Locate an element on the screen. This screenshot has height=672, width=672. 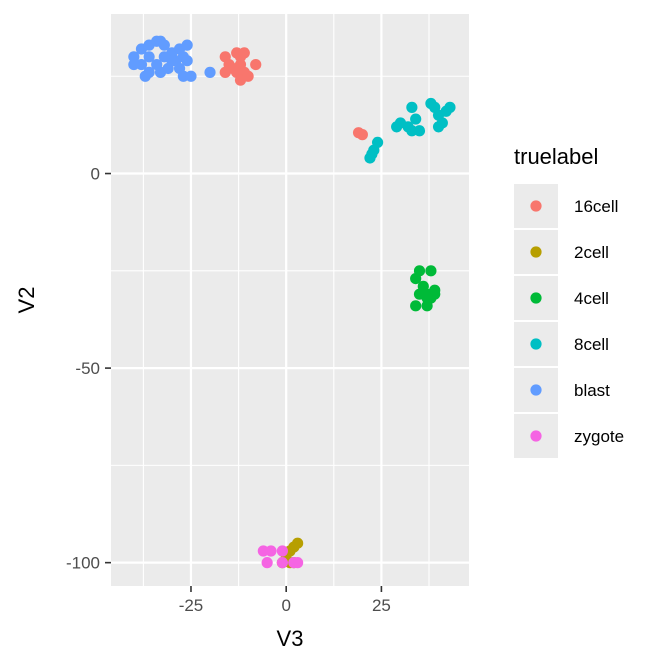
legend-label-2cell: 2cell is located at coordinates (591, 252).